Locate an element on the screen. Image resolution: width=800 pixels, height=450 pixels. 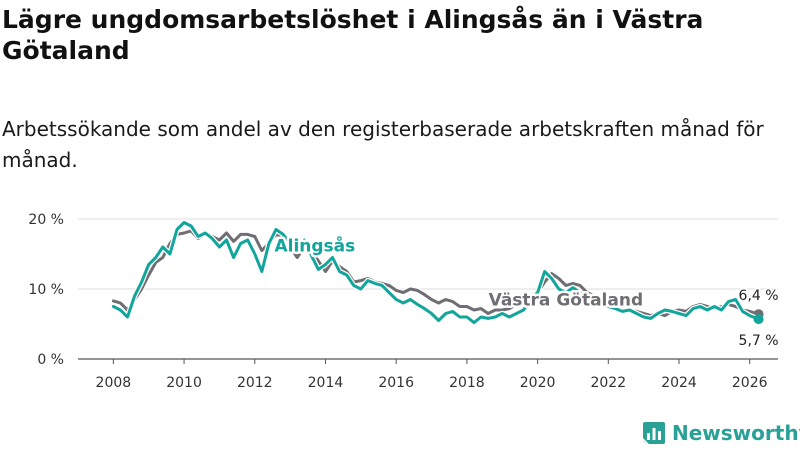
end-value-label: 5,7 % is located at coordinates (759, 341).